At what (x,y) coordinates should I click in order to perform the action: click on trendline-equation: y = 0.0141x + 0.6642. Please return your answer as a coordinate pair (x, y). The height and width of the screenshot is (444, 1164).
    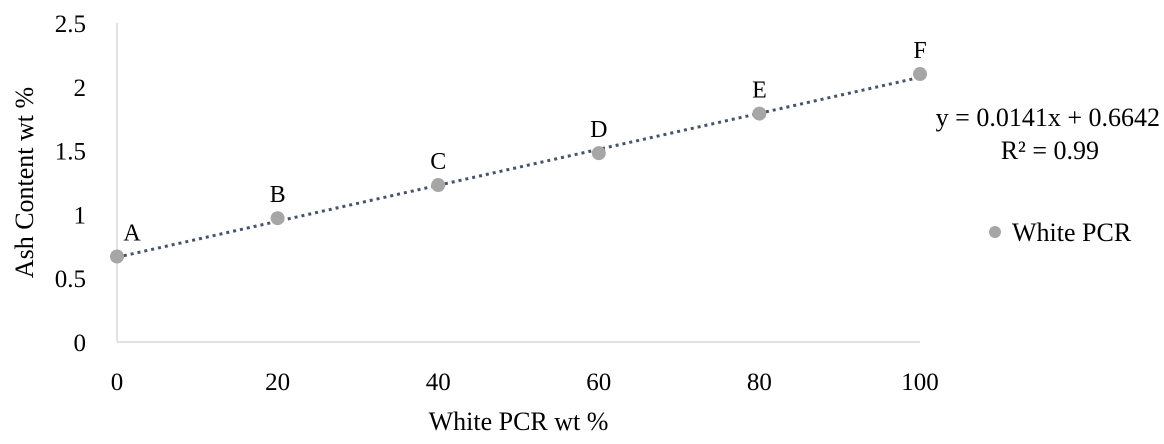
    Looking at the image, I should click on (1048, 117).